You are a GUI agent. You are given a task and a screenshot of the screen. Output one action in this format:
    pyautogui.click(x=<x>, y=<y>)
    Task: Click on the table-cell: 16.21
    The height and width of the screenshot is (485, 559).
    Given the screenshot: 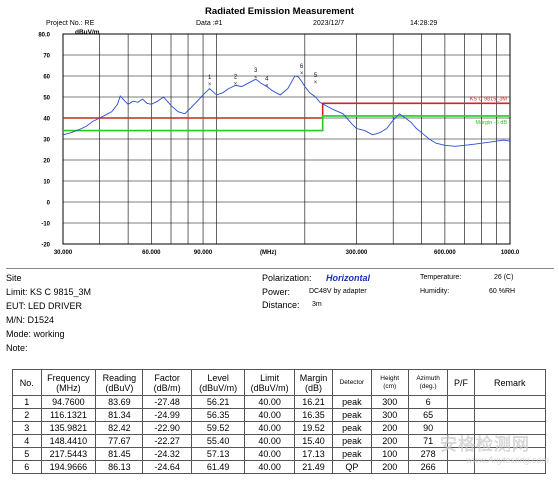 What is the action you would take?
    pyautogui.click(x=313, y=402)
    